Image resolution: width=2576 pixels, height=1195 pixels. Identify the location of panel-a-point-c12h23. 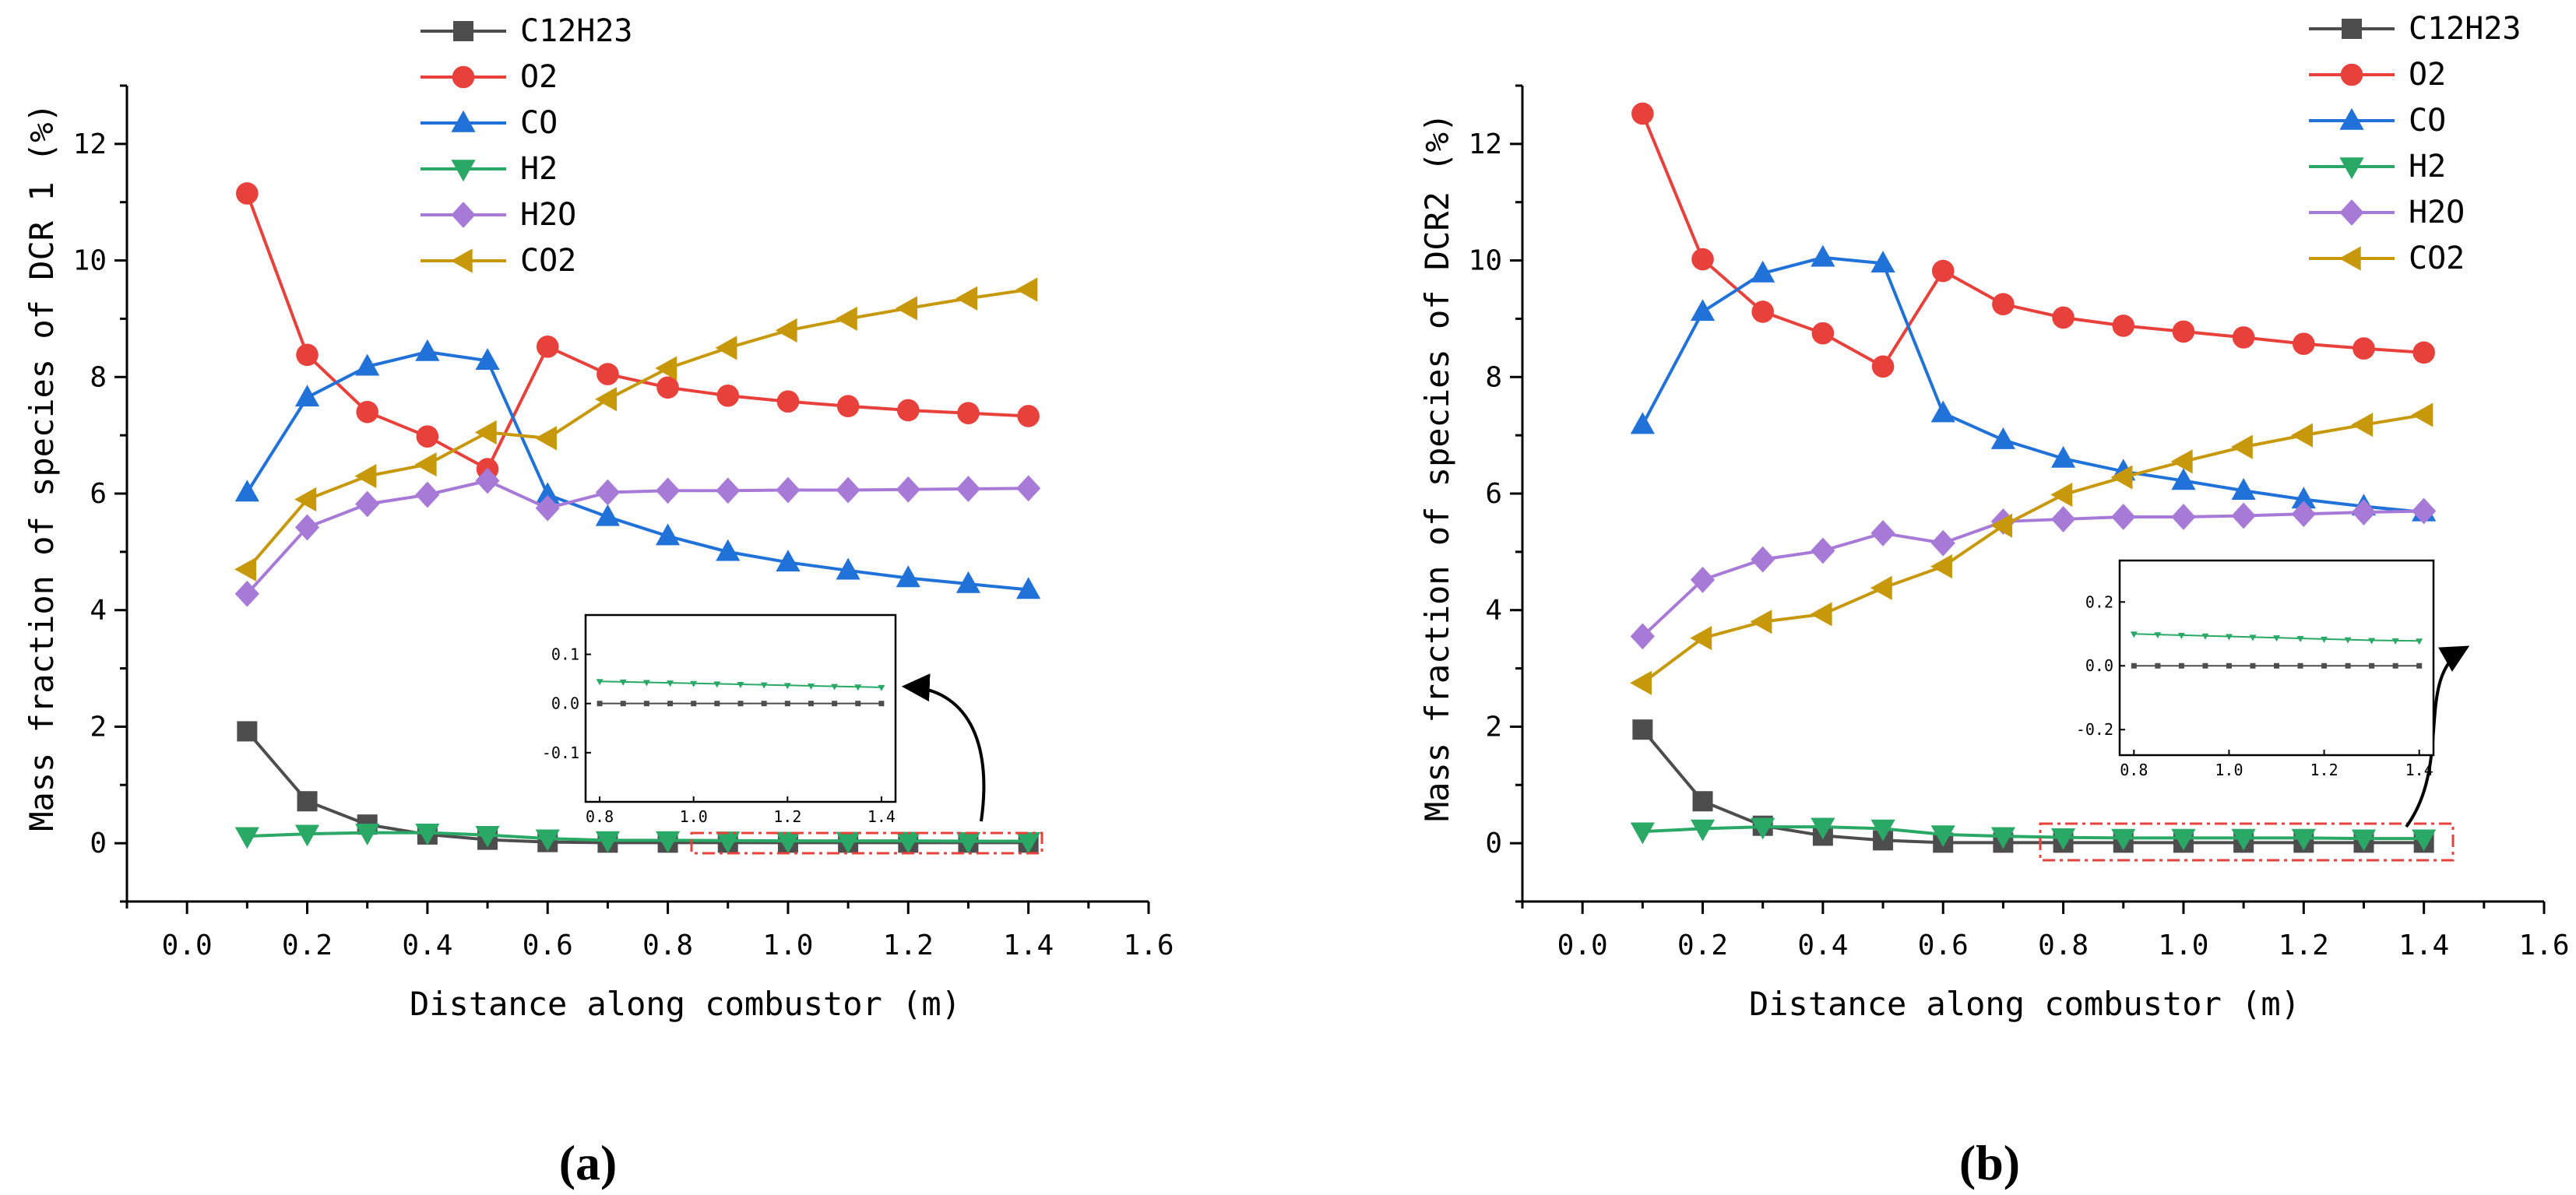
(247, 731).